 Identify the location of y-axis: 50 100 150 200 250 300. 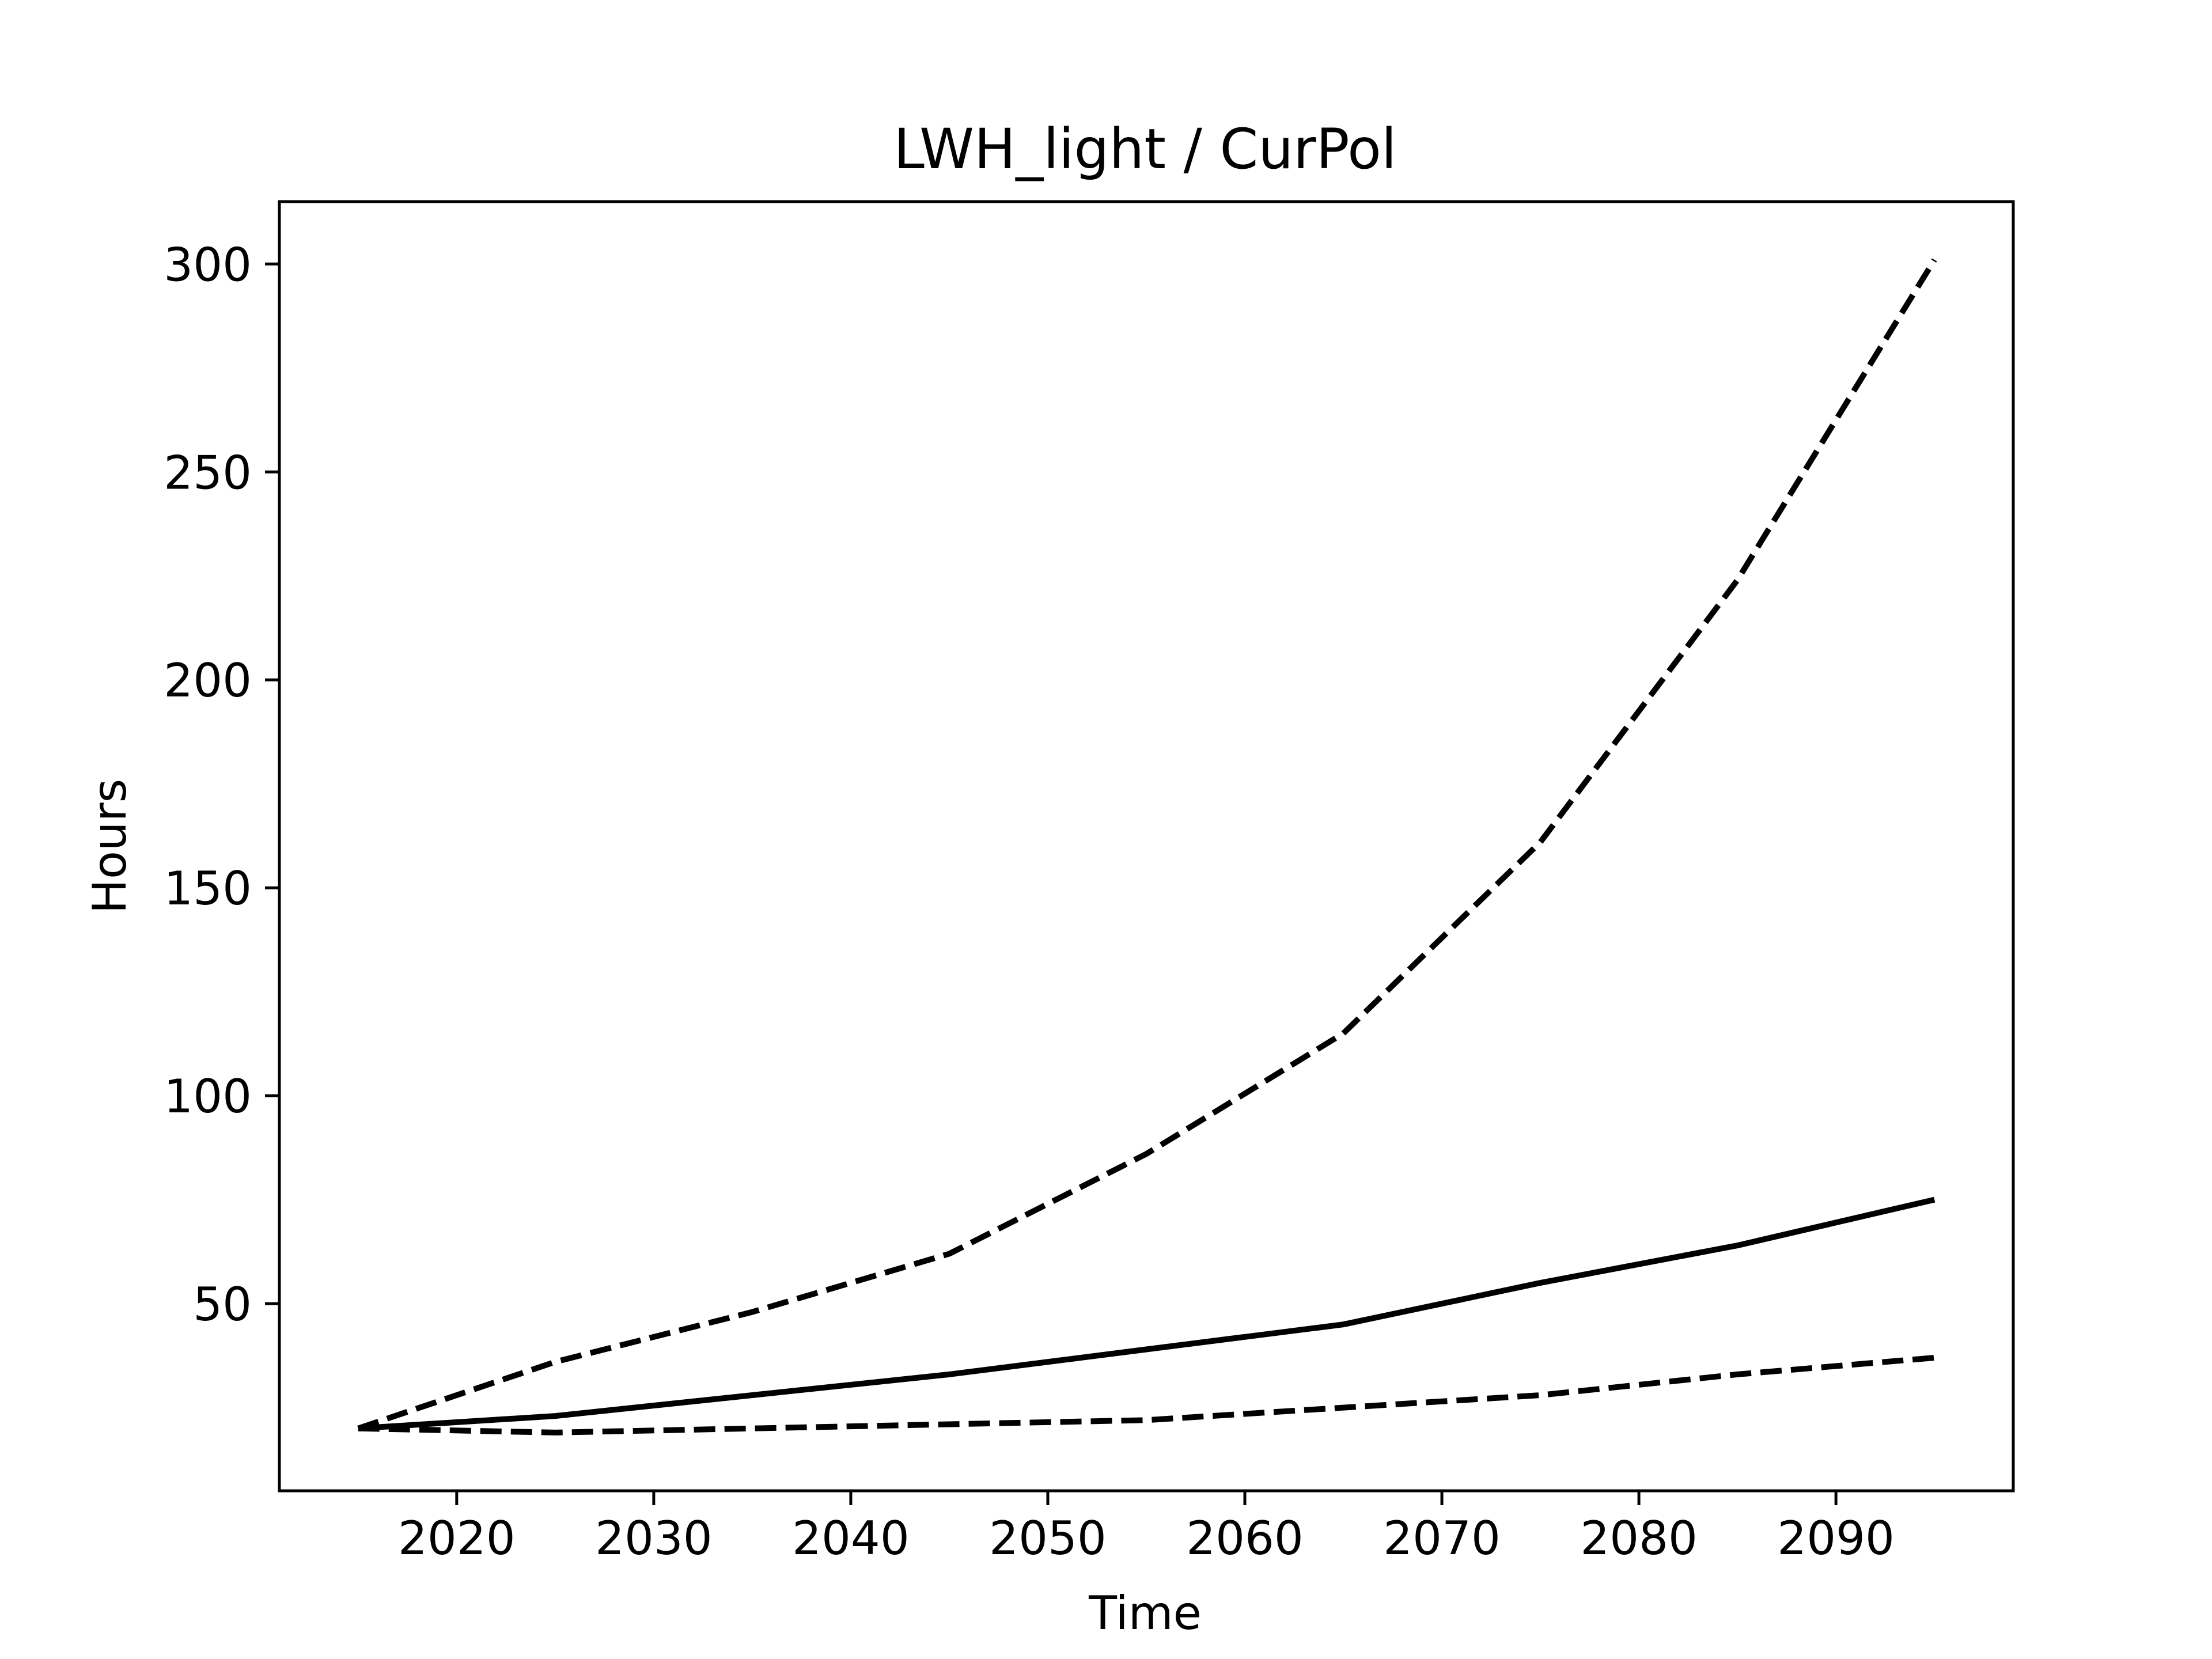
(221, 784).